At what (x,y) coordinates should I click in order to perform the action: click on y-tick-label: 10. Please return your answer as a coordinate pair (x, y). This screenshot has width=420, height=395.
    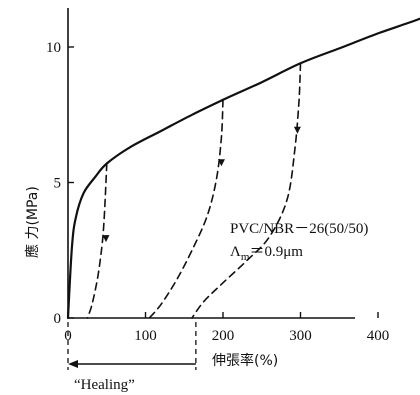
    Looking at the image, I should click on (53, 48).